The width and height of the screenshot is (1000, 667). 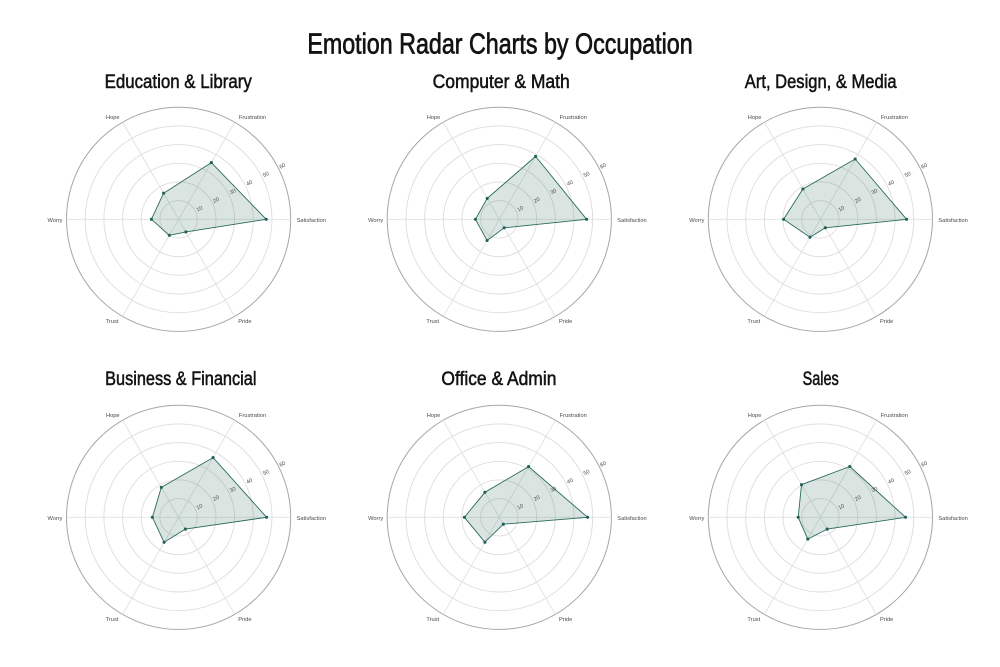 What do you see at coordinates (178, 82) in the screenshot?
I see `svg-text: Education & Library` at bounding box center [178, 82].